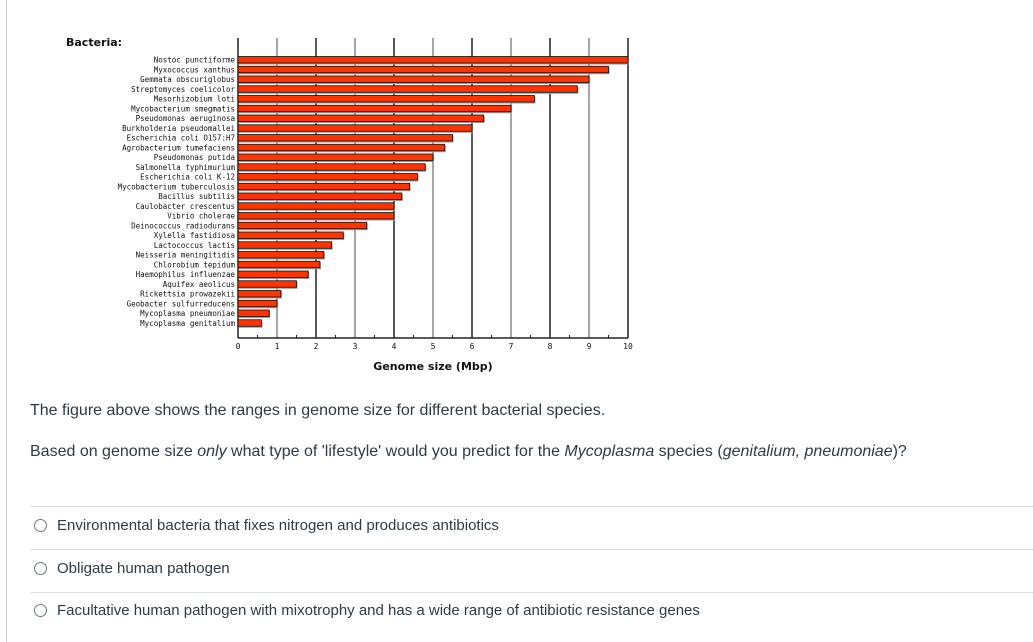 The width and height of the screenshot is (1033, 642). What do you see at coordinates (183, 225) in the screenshot?
I see `category-label: Deinococcus radiodurans` at bounding box center [183, 225].